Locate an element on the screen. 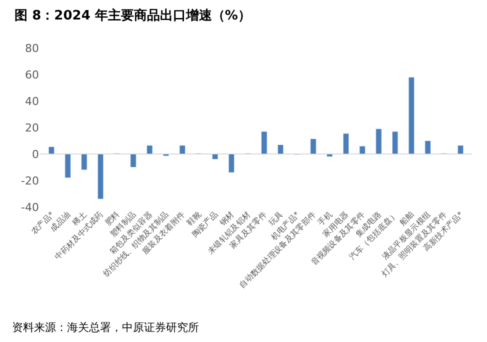 This screenshot has width=487, height=342. y-tick-label: 40 is located at coordinates (32, 101).